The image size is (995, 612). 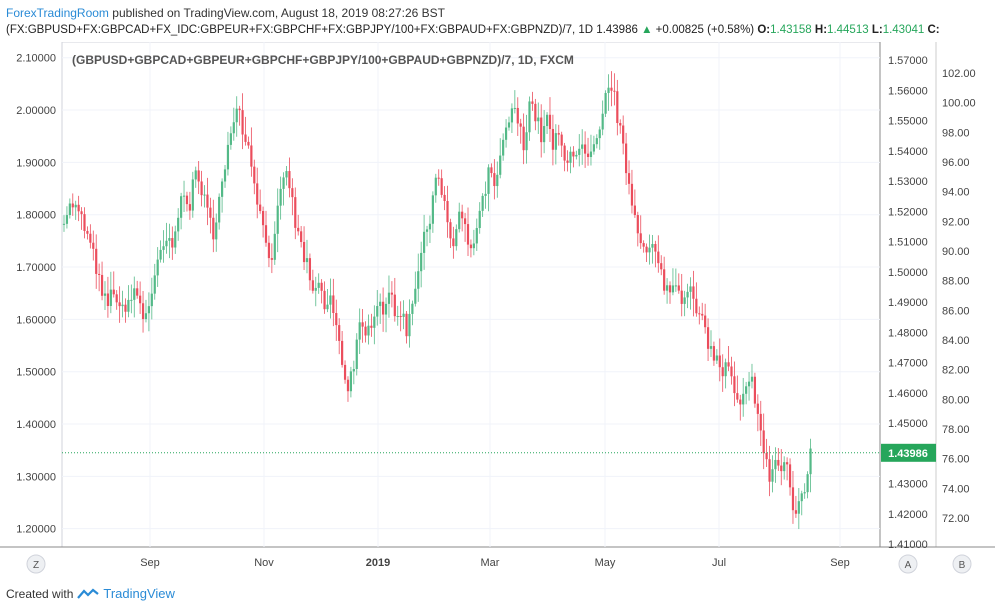 I want to click on z-button-label: Z, so click(x=36, y=565).